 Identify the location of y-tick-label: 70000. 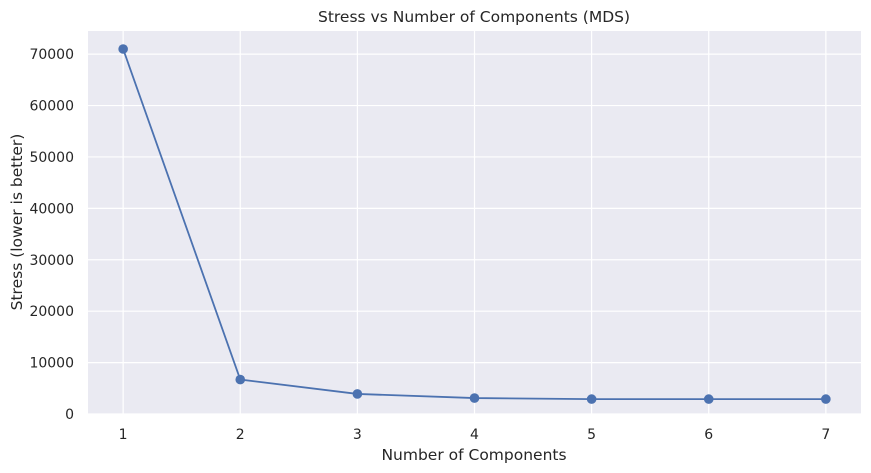
(51, 55).